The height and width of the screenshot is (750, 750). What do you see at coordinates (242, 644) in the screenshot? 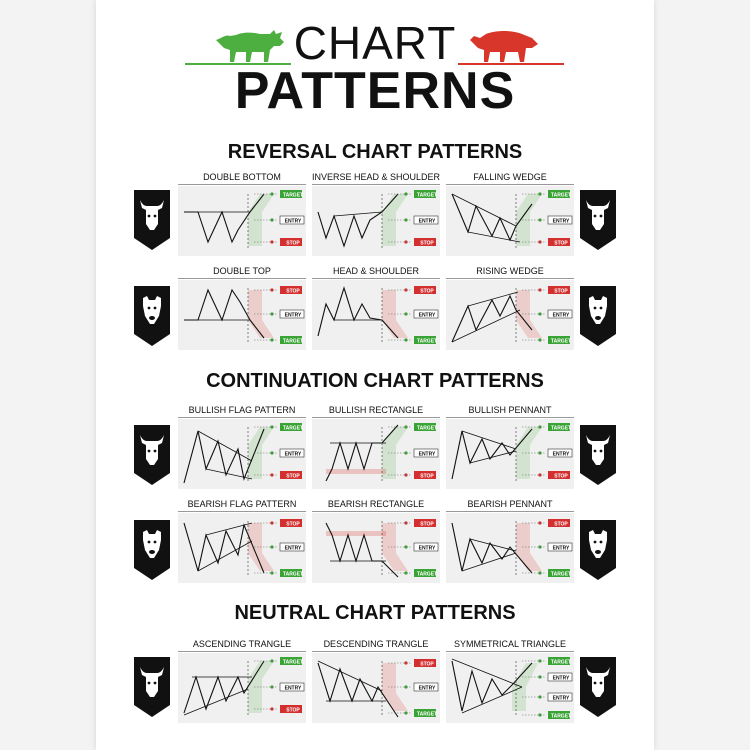
I see `panel-title: ASCENDING TRANGLE` at bounding box center [242, 644].